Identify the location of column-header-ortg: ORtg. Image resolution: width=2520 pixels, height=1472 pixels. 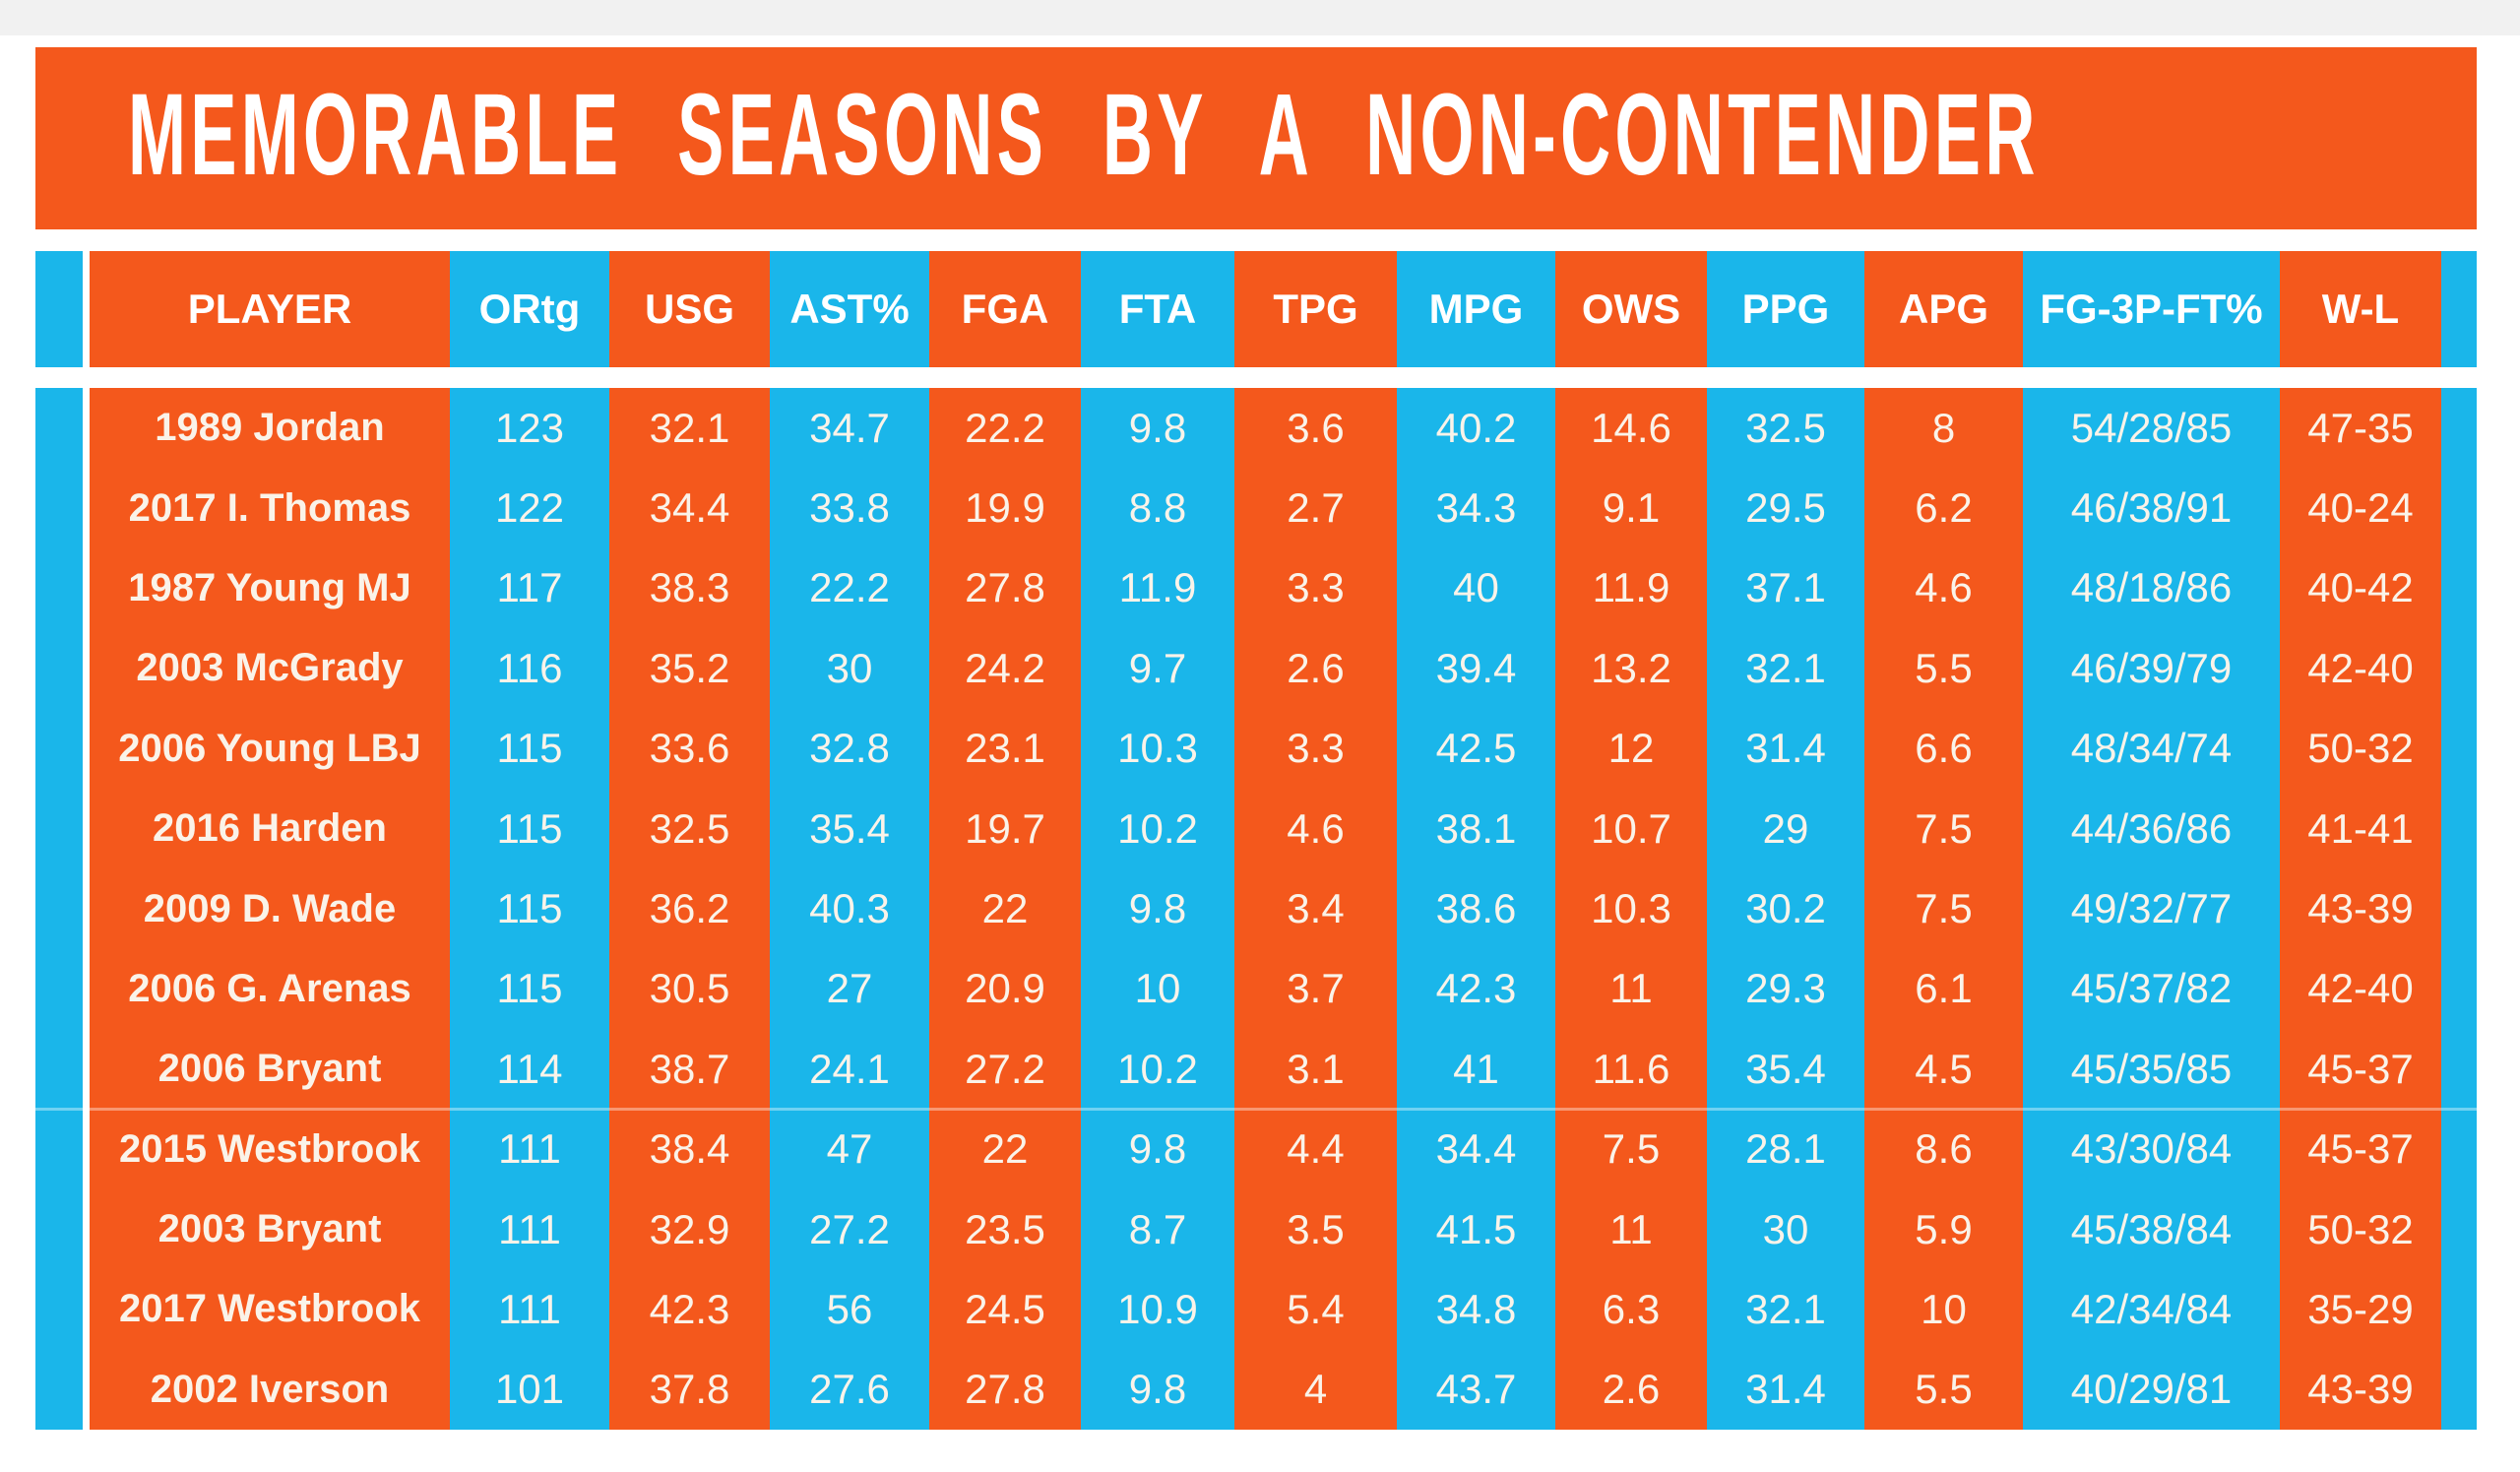
(529, 309).